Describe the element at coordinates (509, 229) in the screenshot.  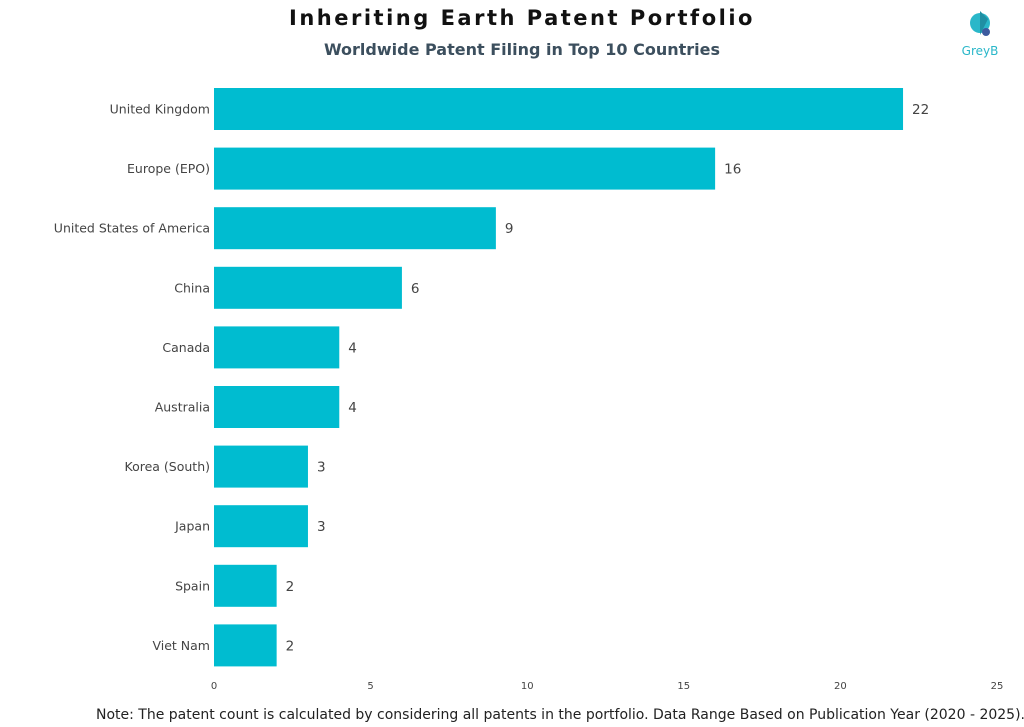
I see `data-label: 9` at that location.